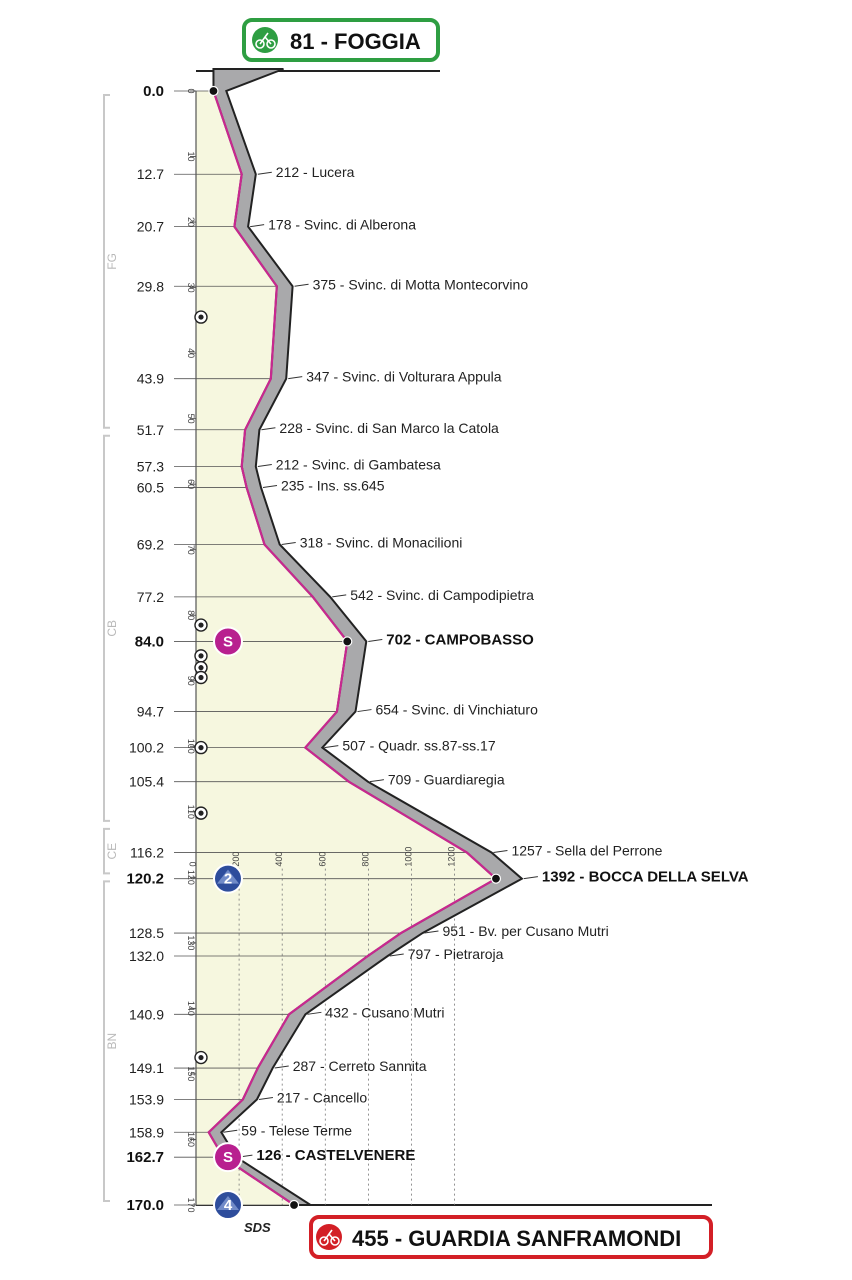 Image resolution: width=852 pixels, height=1280 pixels. I want to click on km-label: 132.0, so click(146, 956).